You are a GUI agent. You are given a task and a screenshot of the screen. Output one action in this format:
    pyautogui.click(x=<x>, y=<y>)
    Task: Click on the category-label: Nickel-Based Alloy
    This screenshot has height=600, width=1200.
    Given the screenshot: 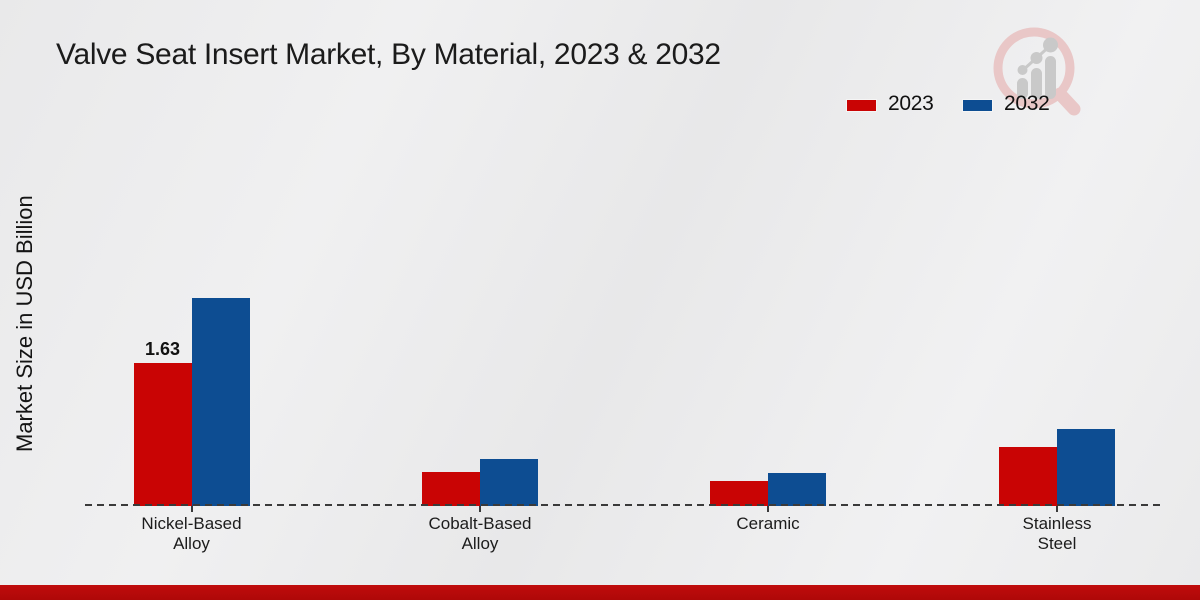 What is the action you would take?
    pyautogui.click(x=191, y=533)
    